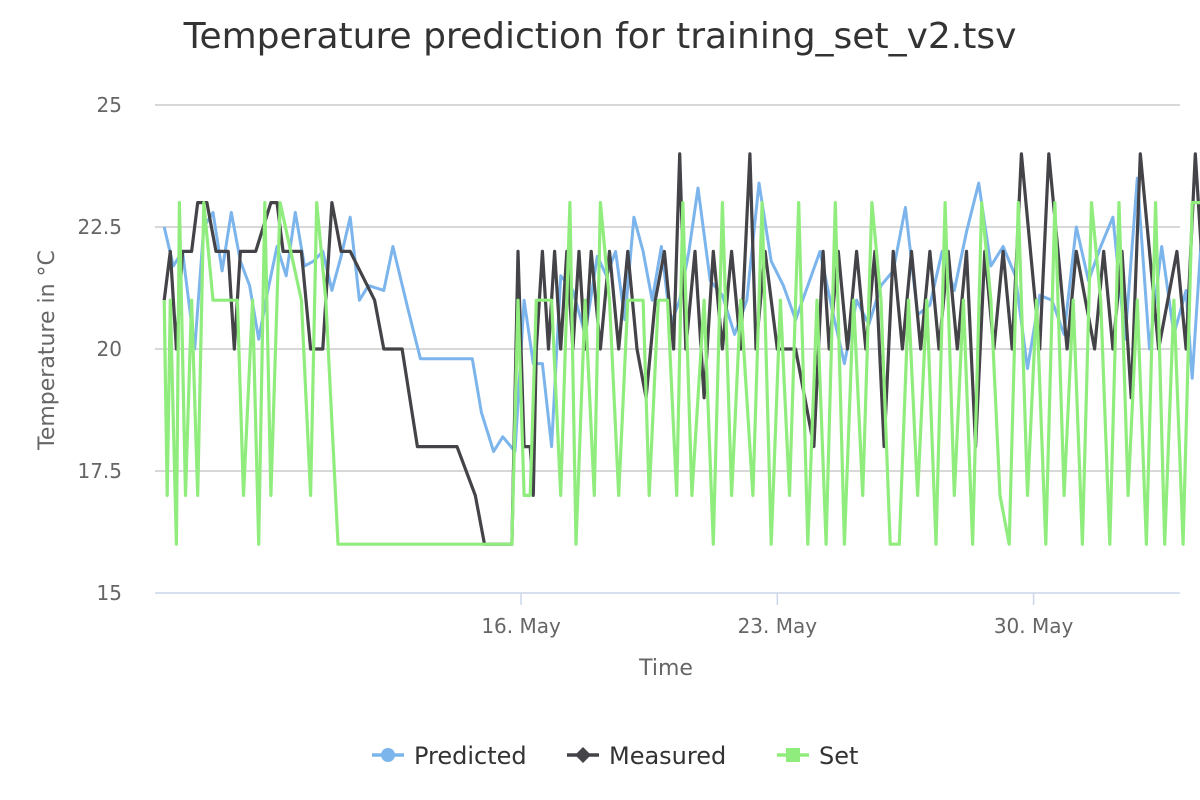 Image resolution: width=1200 pixels, height=800 pixels. I want to click on y-tick-label: 15, so click(109, 593).